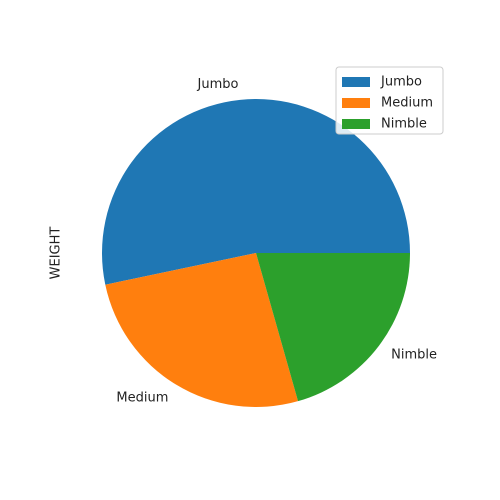  Describe the element at coordinates (356, 124) in the screenshot. I see `legend-swatch-nimble` at that location.